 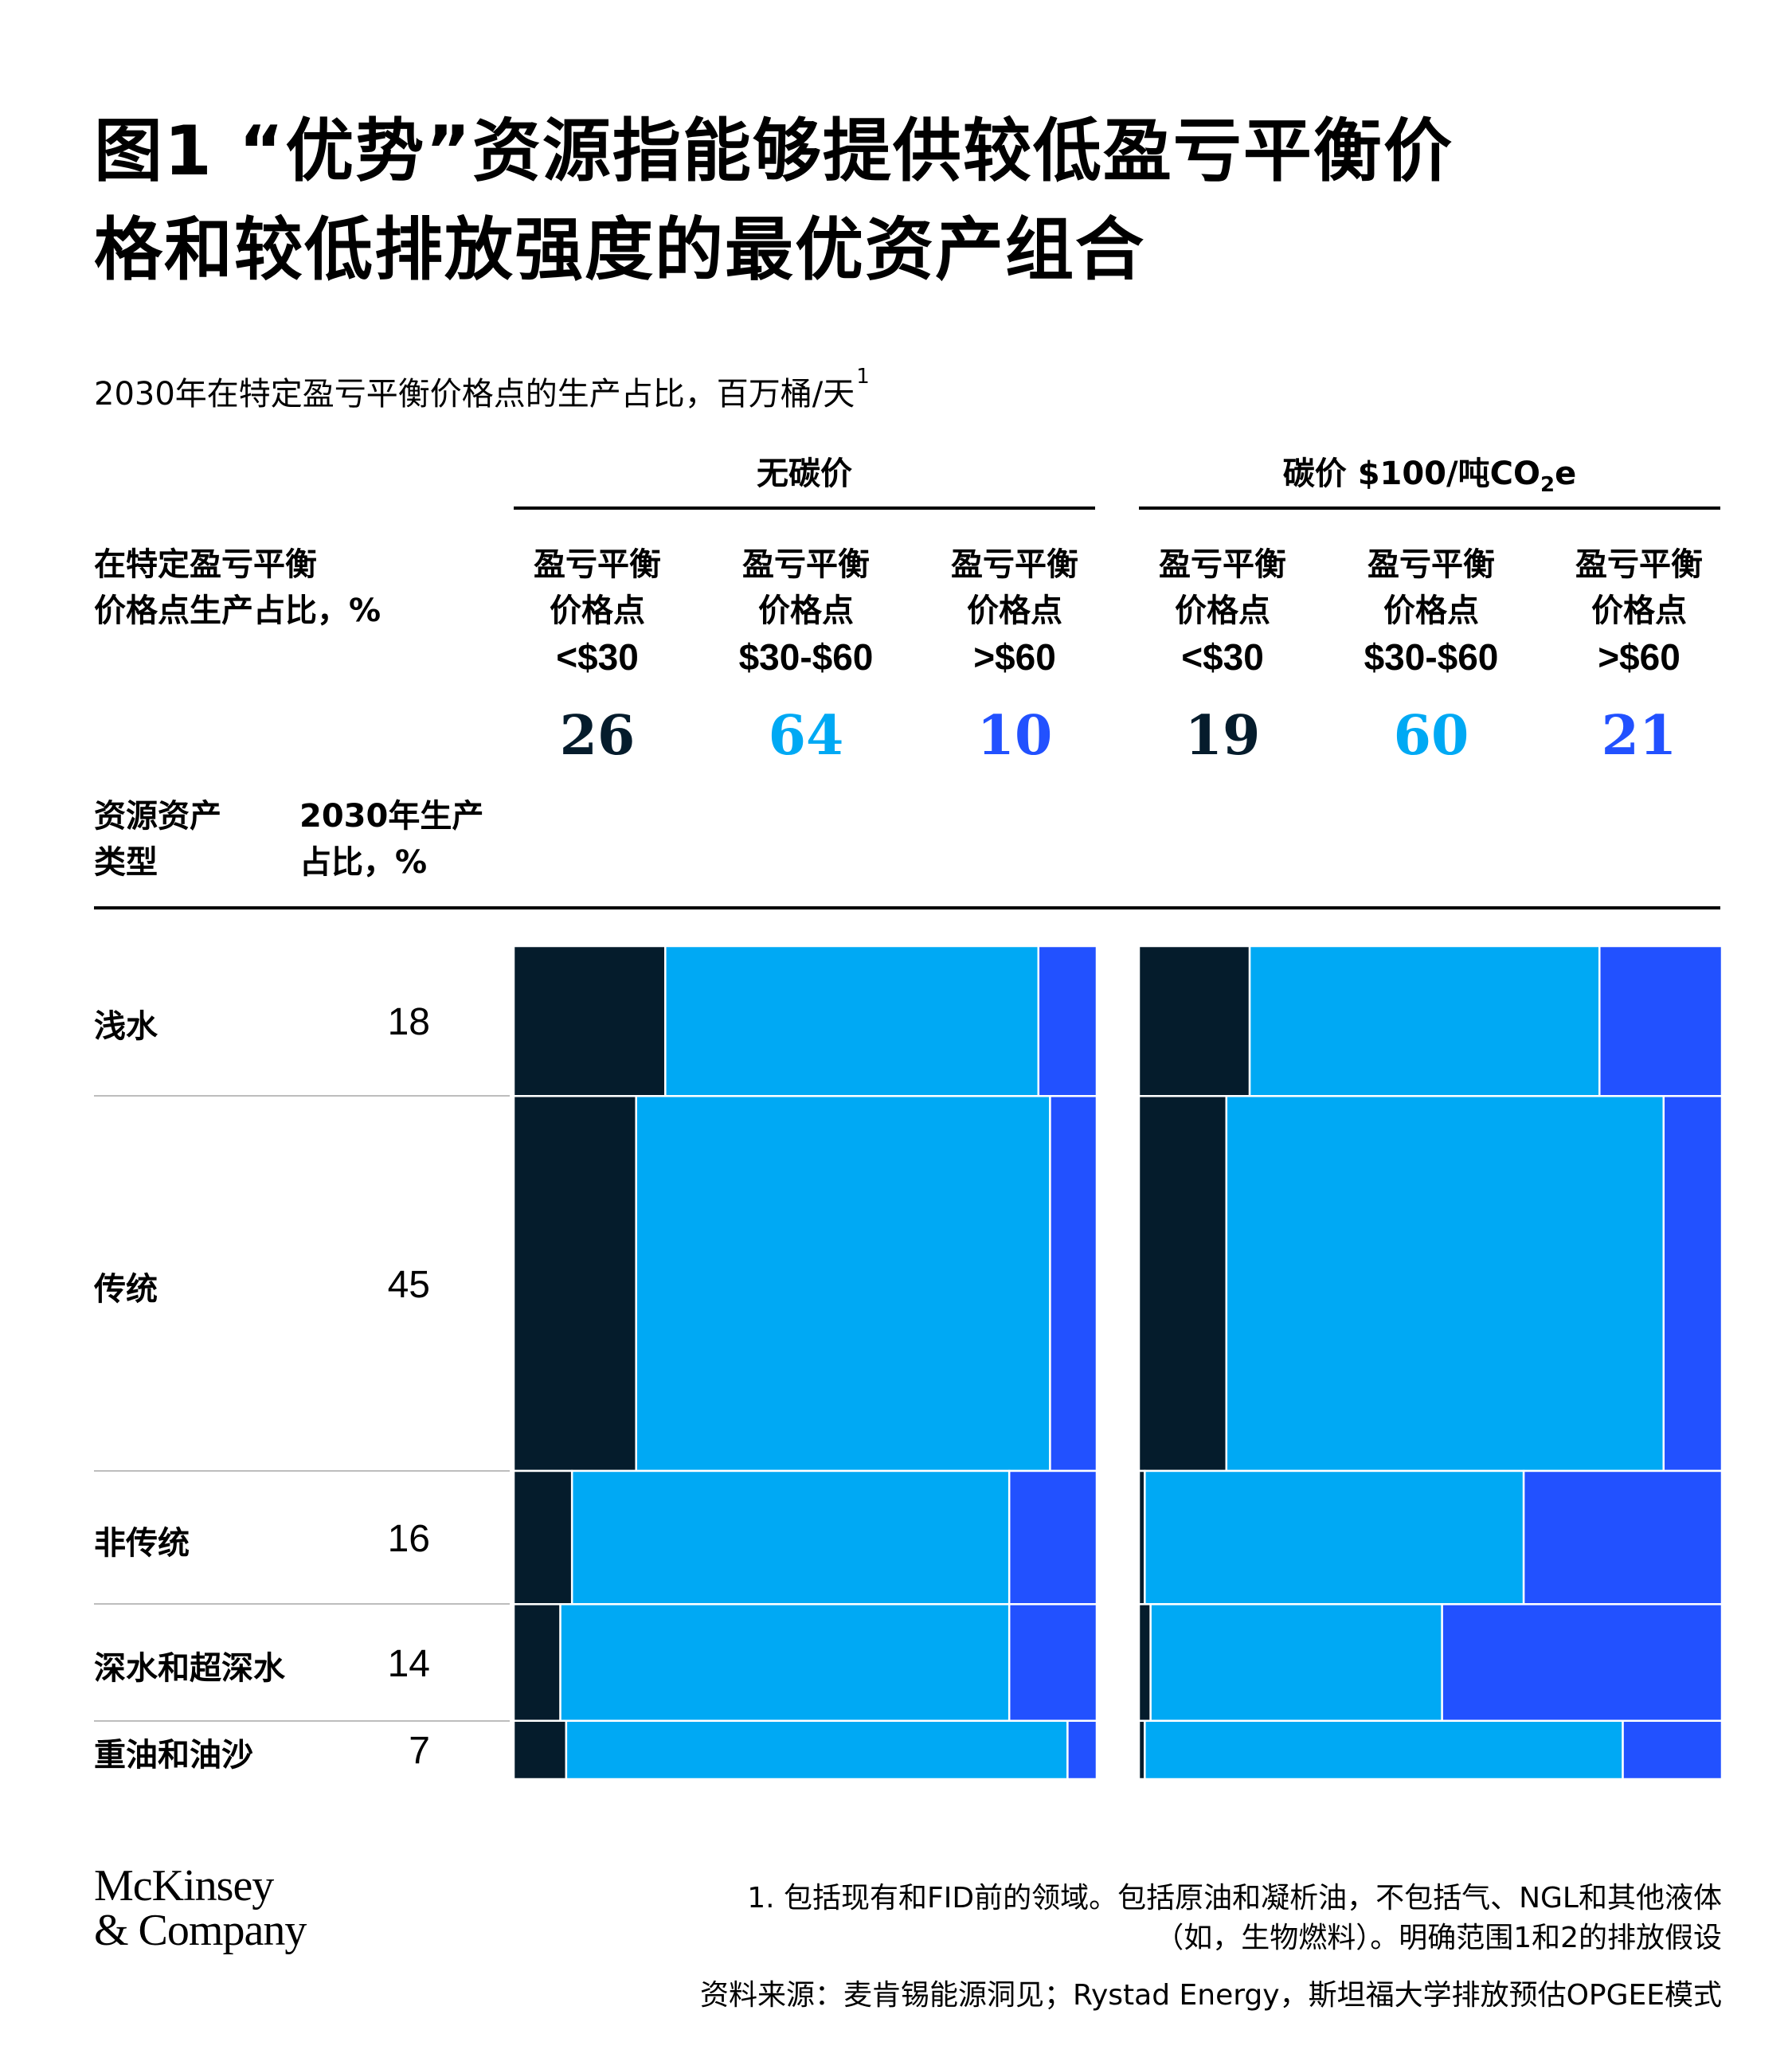 I want to click on share-header-line-1: 在特定盈亏平衡, so click(x=205, y=564).